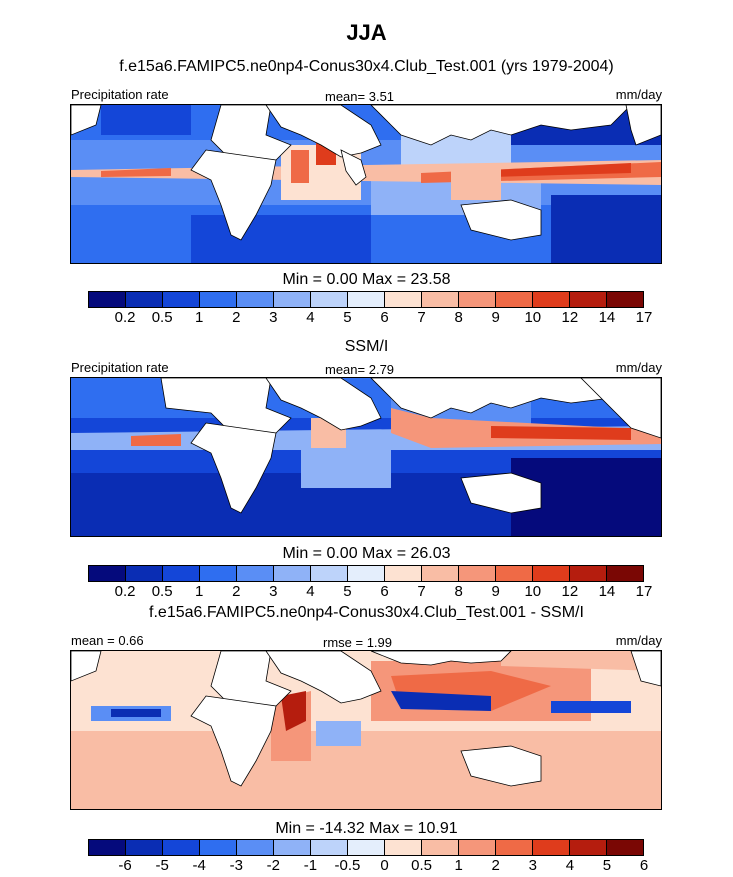 The height and width of the screenshot is (877, 733). I want to click on panel-1-mean-label: mean= 3.51, so click(360, 96).